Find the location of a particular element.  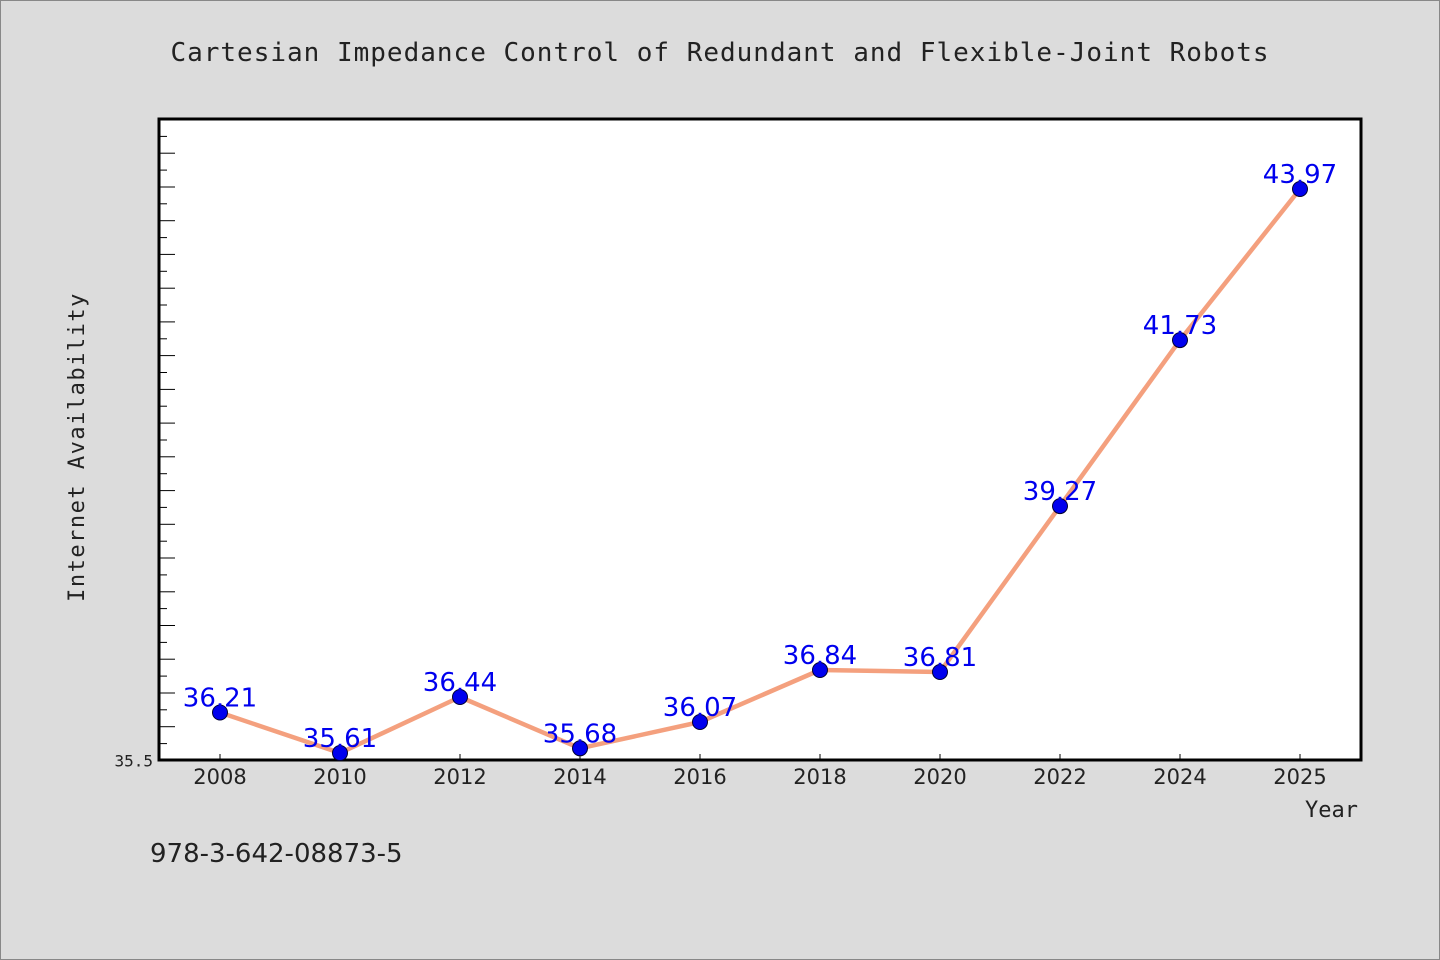

y-tick-label: 35.5 is located at coordinates (133, 760).